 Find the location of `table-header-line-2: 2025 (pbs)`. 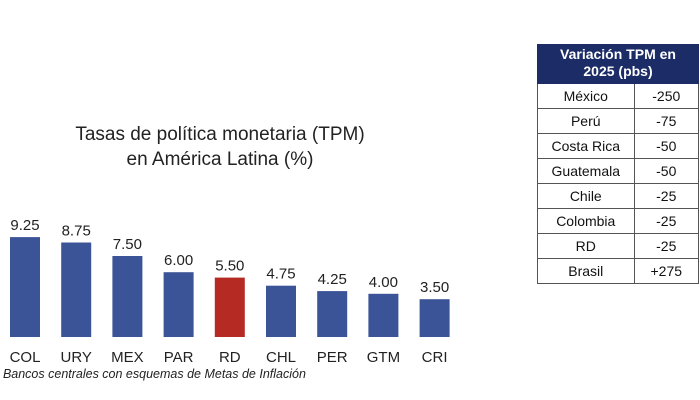

table-header-line-2: 2025 (pbs) is located at coordinates (618, 71).